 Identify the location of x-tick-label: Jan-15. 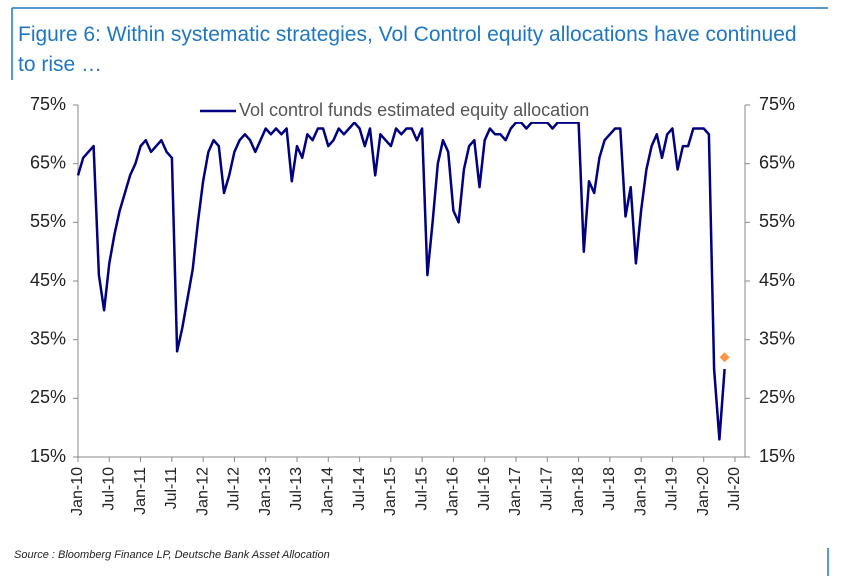
(390, 491).